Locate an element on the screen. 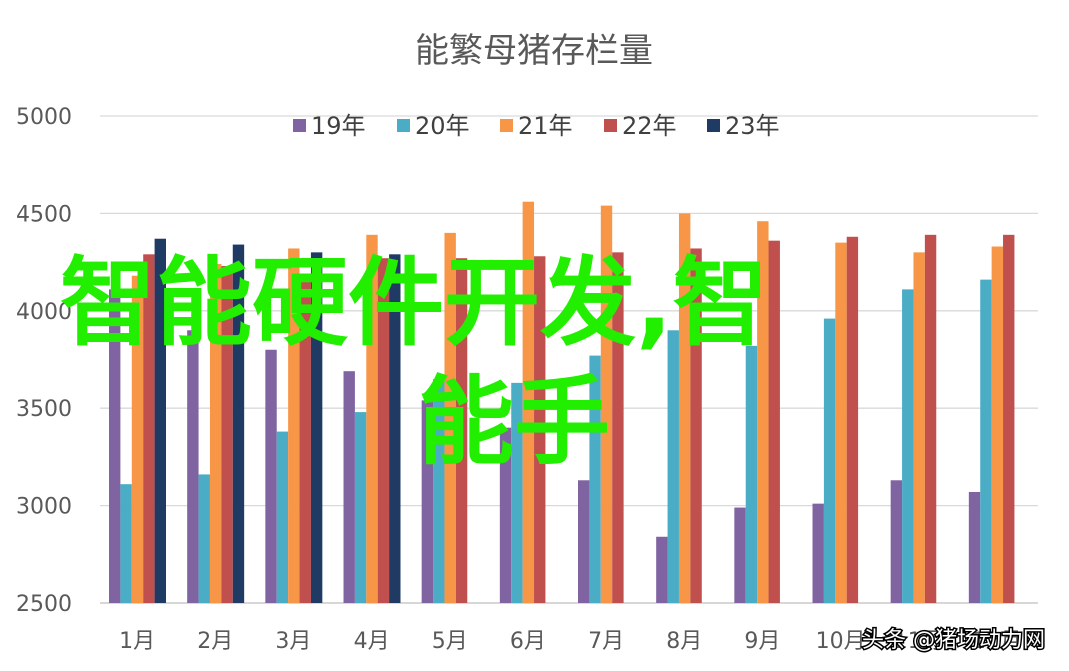 The image size is (1069, 671). bar-20年-7月 is located at coordinates (595, 479).